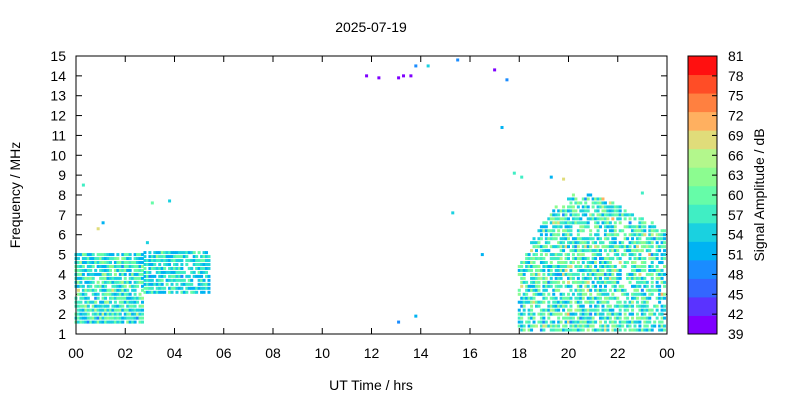  Describe the element at coordinates (507, 80) in the screenshot. I see `heatmap-point` at that location.